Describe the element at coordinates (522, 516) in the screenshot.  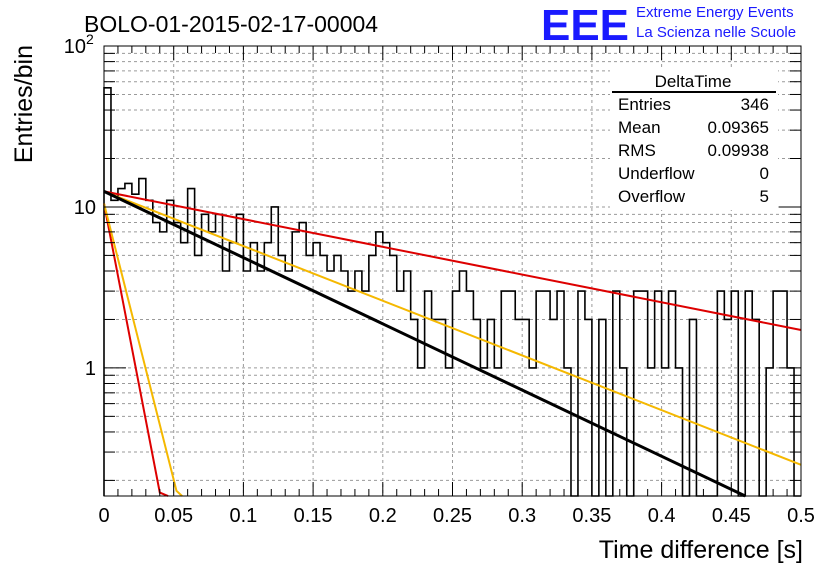
I see `x-tick-label: 0.3` at that location.